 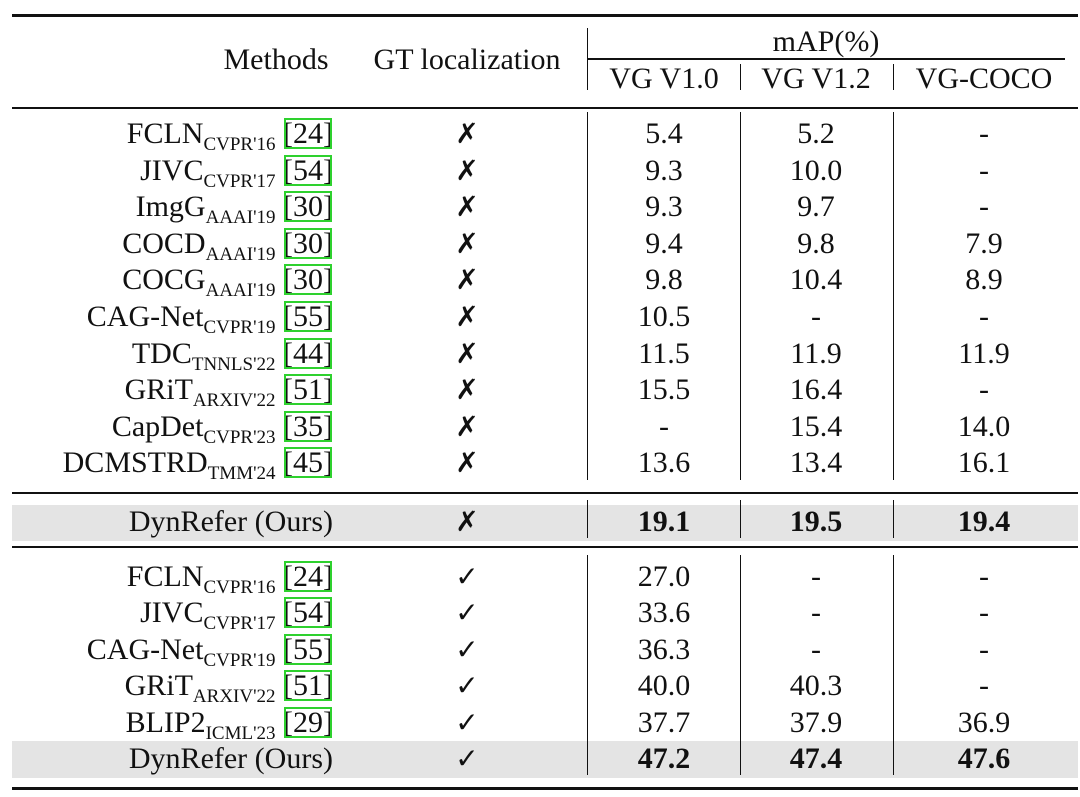 I want to click on method-cell: COCDAAAI'19 [30], so click(x=227, y=245).